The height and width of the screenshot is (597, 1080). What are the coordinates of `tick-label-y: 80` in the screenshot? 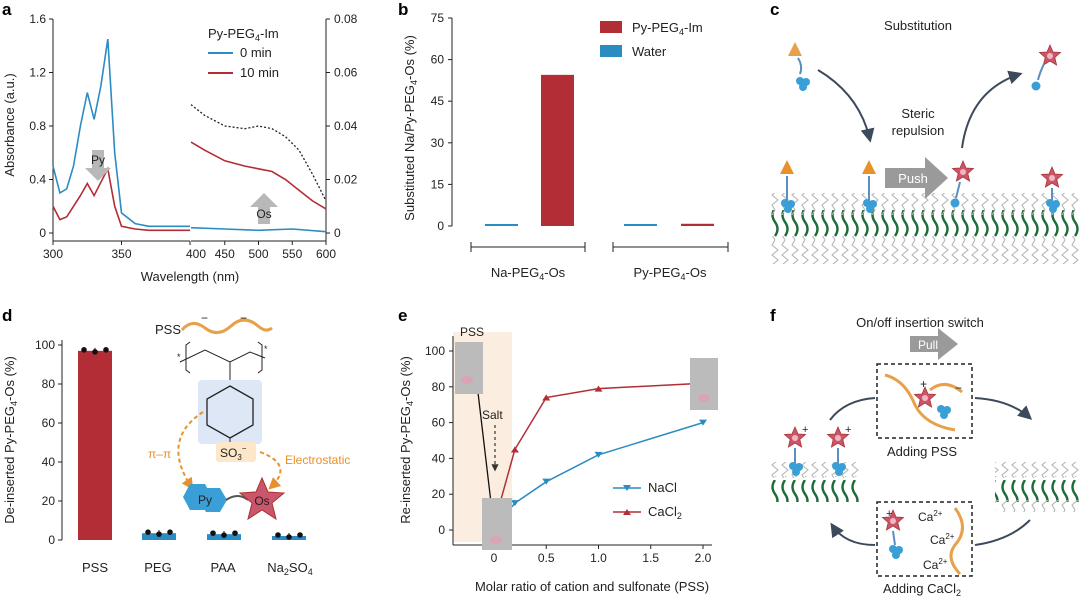 It's located at (439, 387).